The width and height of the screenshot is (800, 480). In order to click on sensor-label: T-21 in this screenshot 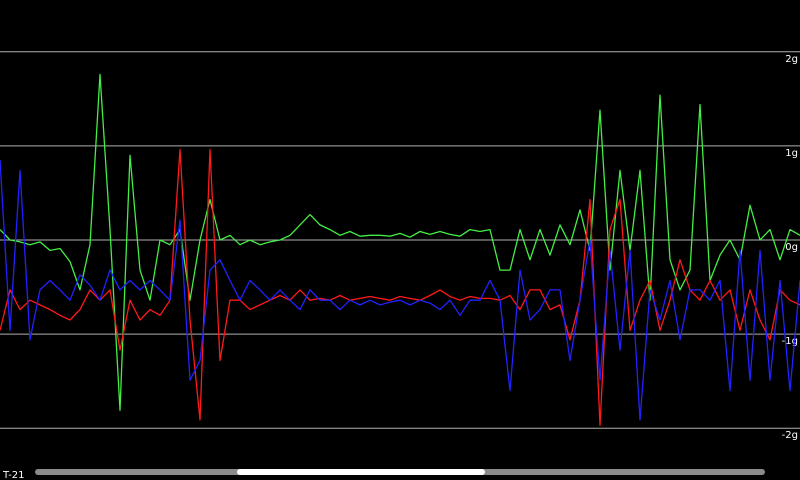, I will do `click(13, 475)`.